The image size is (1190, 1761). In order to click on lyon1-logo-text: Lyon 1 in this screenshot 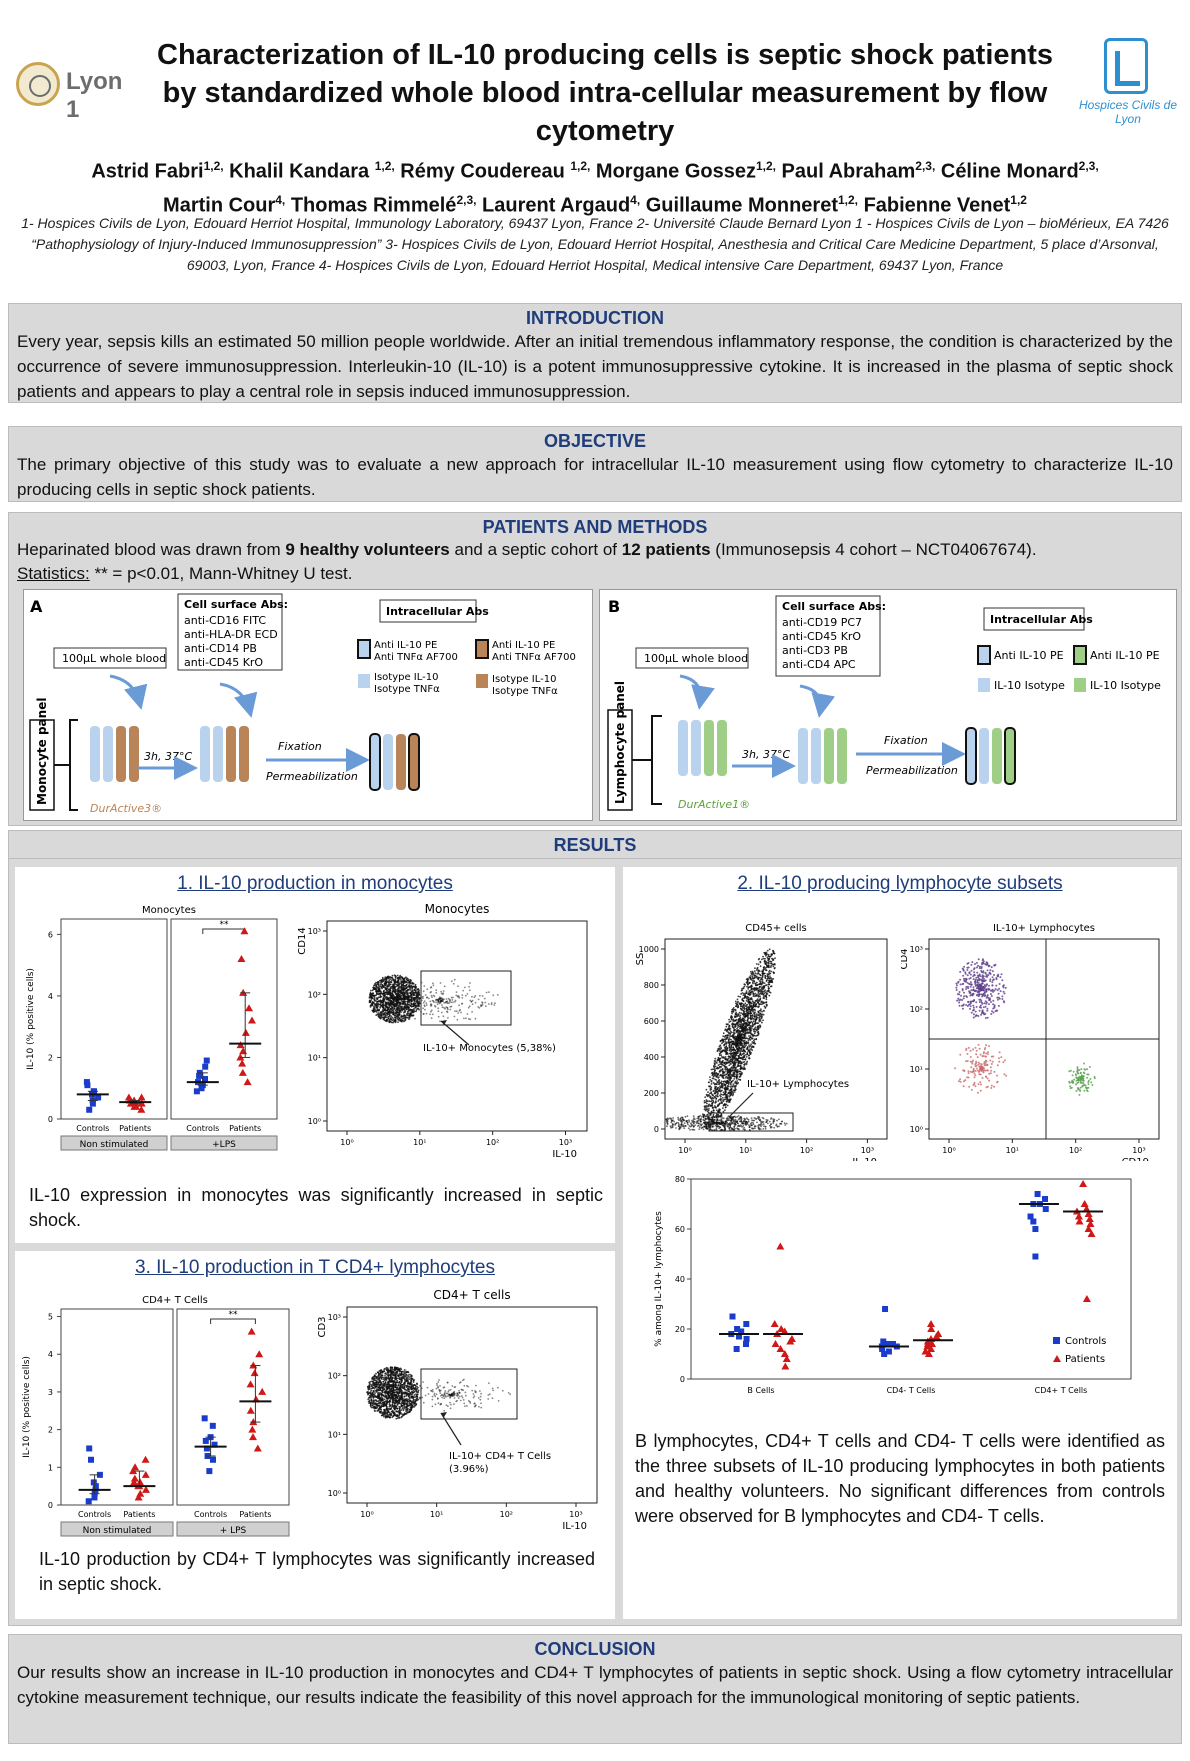, I will do `click(94, 95)`.